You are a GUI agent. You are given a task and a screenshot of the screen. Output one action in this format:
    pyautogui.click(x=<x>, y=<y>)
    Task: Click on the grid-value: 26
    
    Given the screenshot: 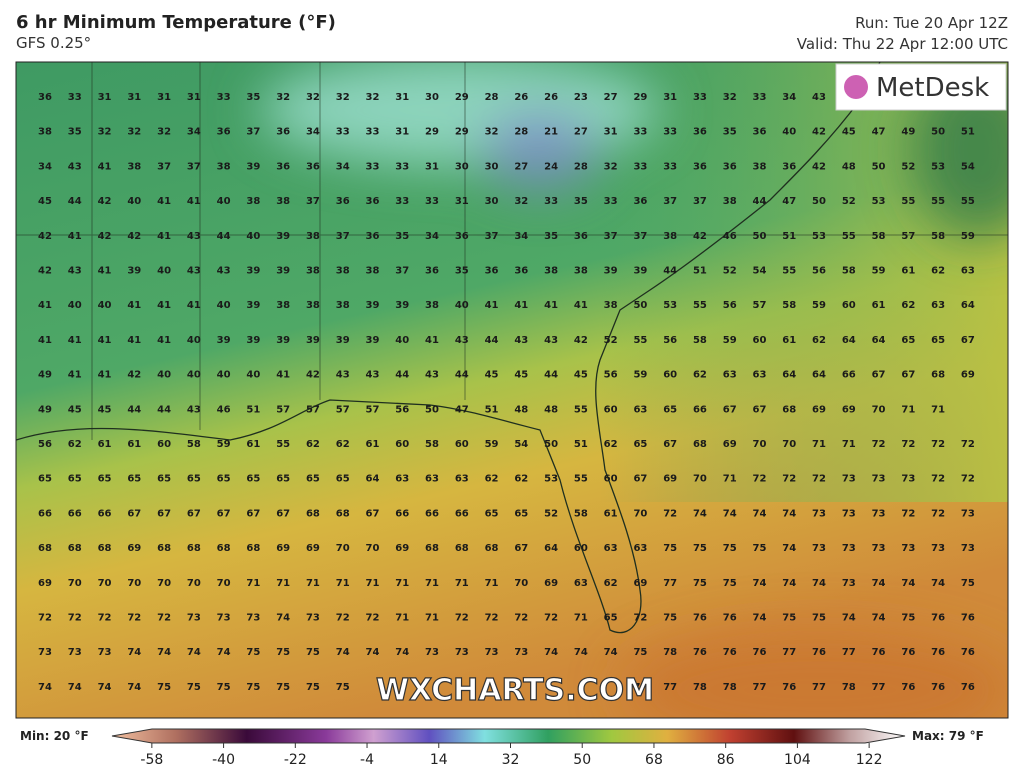 What is the action you would take?
    pyautogui.click(x=521, y=97)
    